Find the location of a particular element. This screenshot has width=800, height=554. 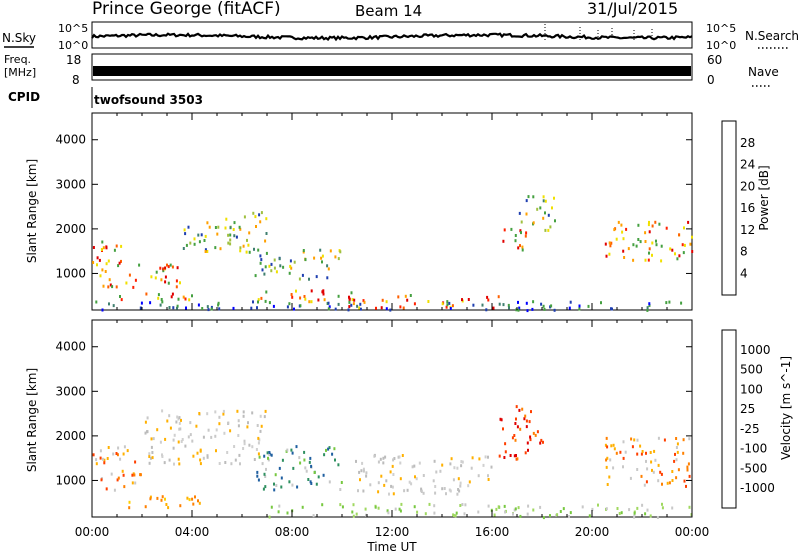

nsearch-label: N.Search is located at coordinates (772, 36).